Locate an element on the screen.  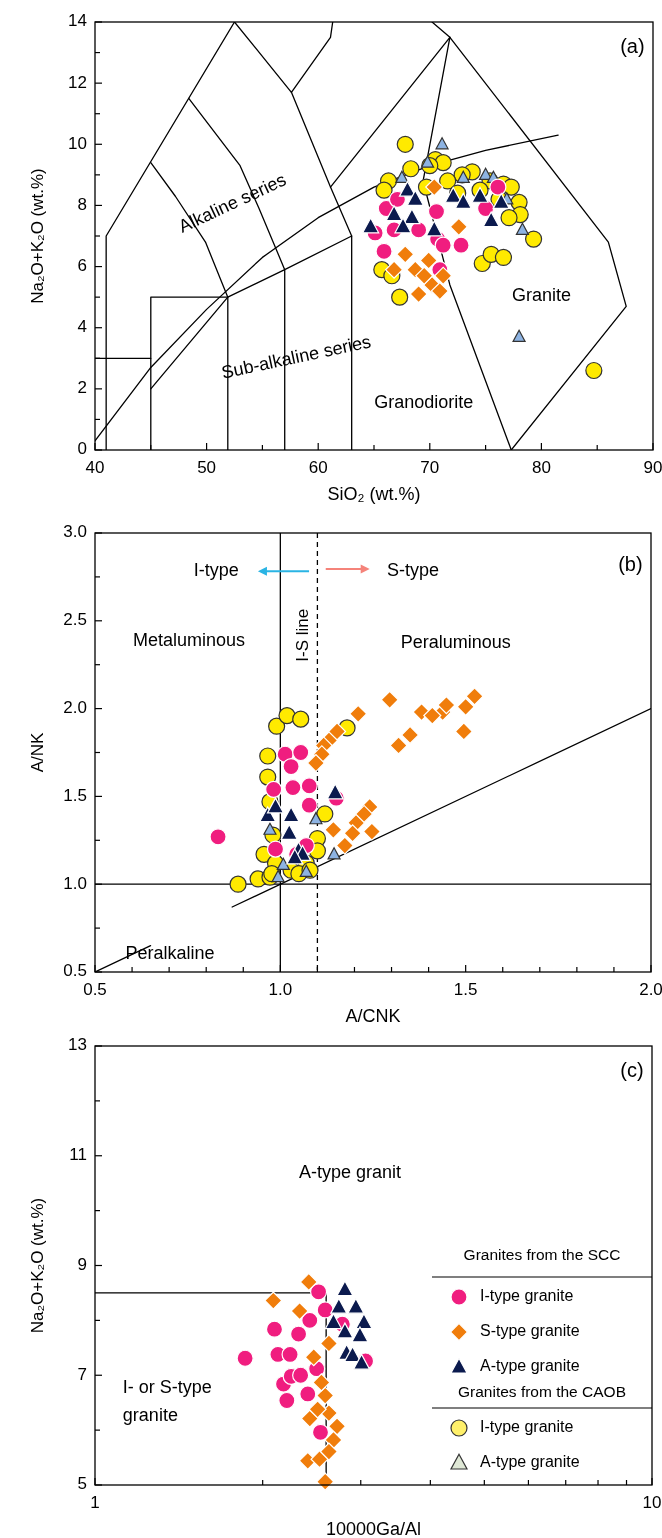
y-tick-label: 8 is located at coordinates (82, 204).